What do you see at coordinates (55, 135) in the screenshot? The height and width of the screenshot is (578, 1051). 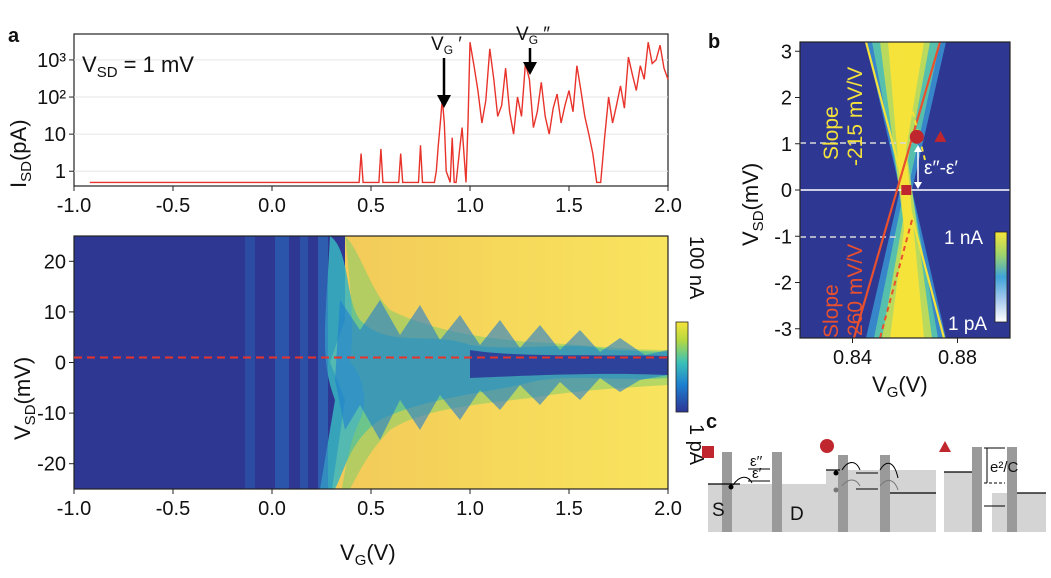 I see `top-ytick-label: 10` at bounding box center [55, 135].